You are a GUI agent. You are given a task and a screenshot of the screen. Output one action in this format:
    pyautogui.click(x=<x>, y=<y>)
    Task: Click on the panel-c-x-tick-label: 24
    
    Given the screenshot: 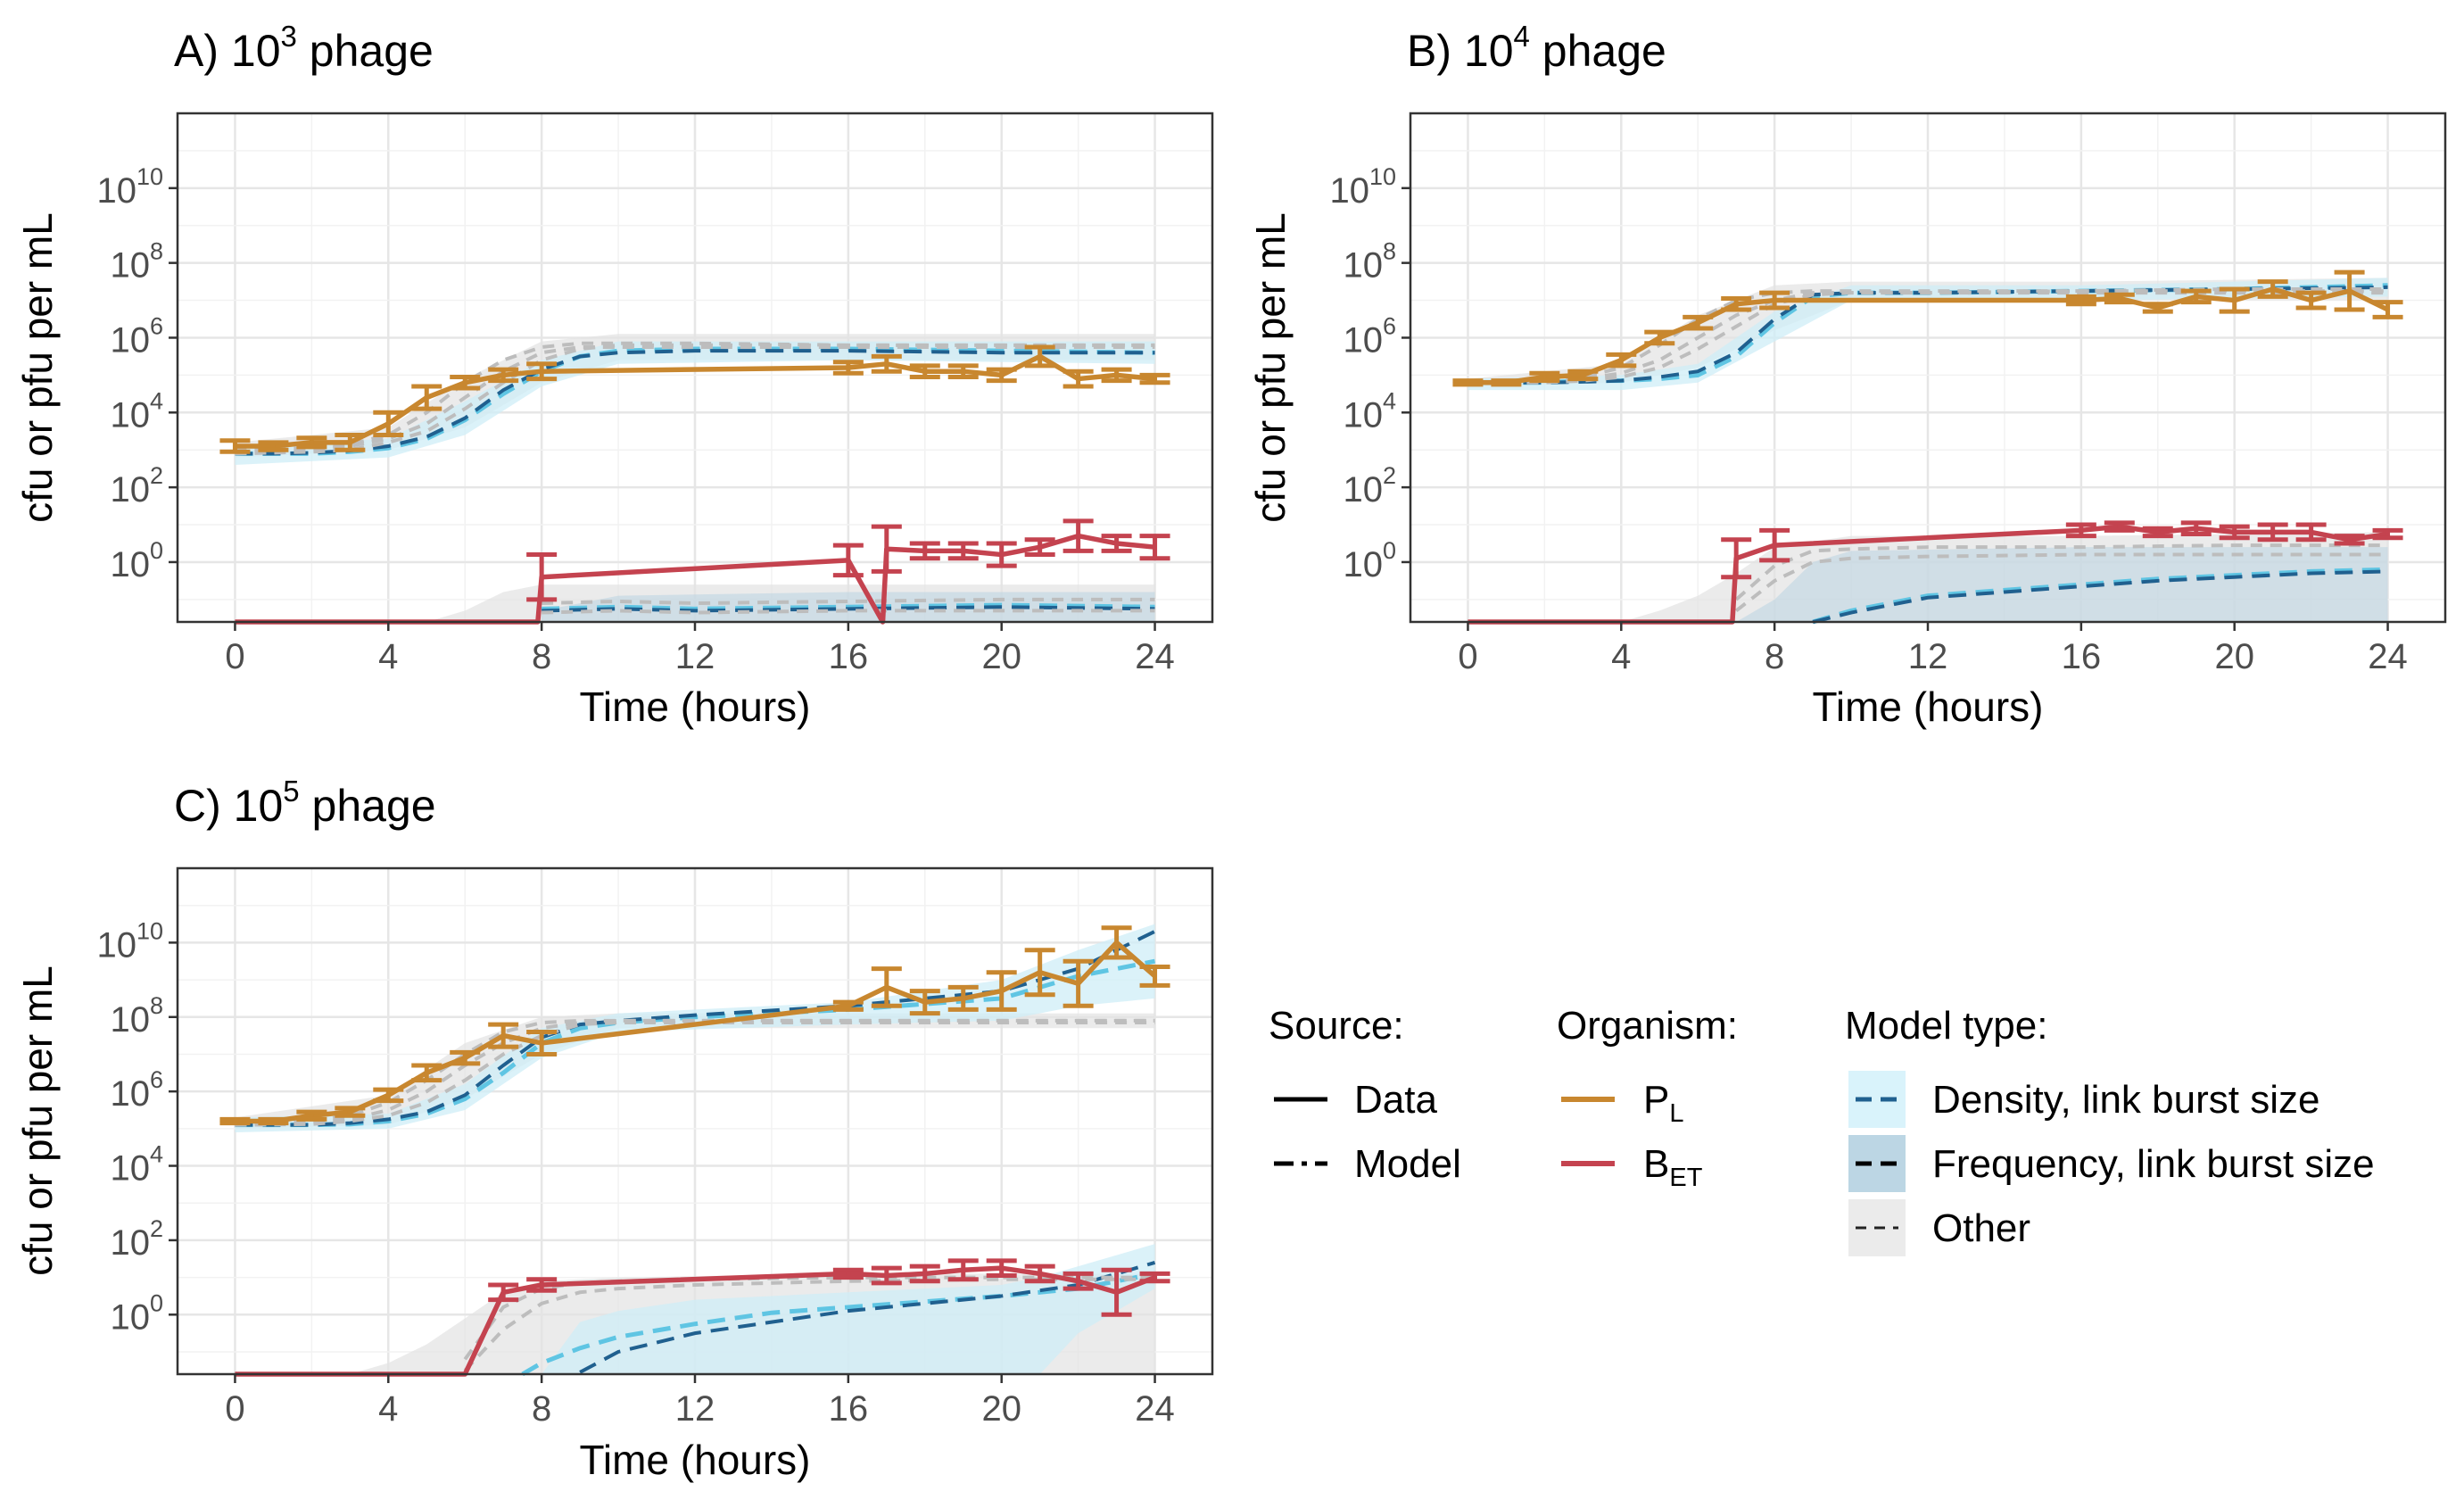 What is the action you would take?
    pyautogui.click(x=1155, y=1409)
    